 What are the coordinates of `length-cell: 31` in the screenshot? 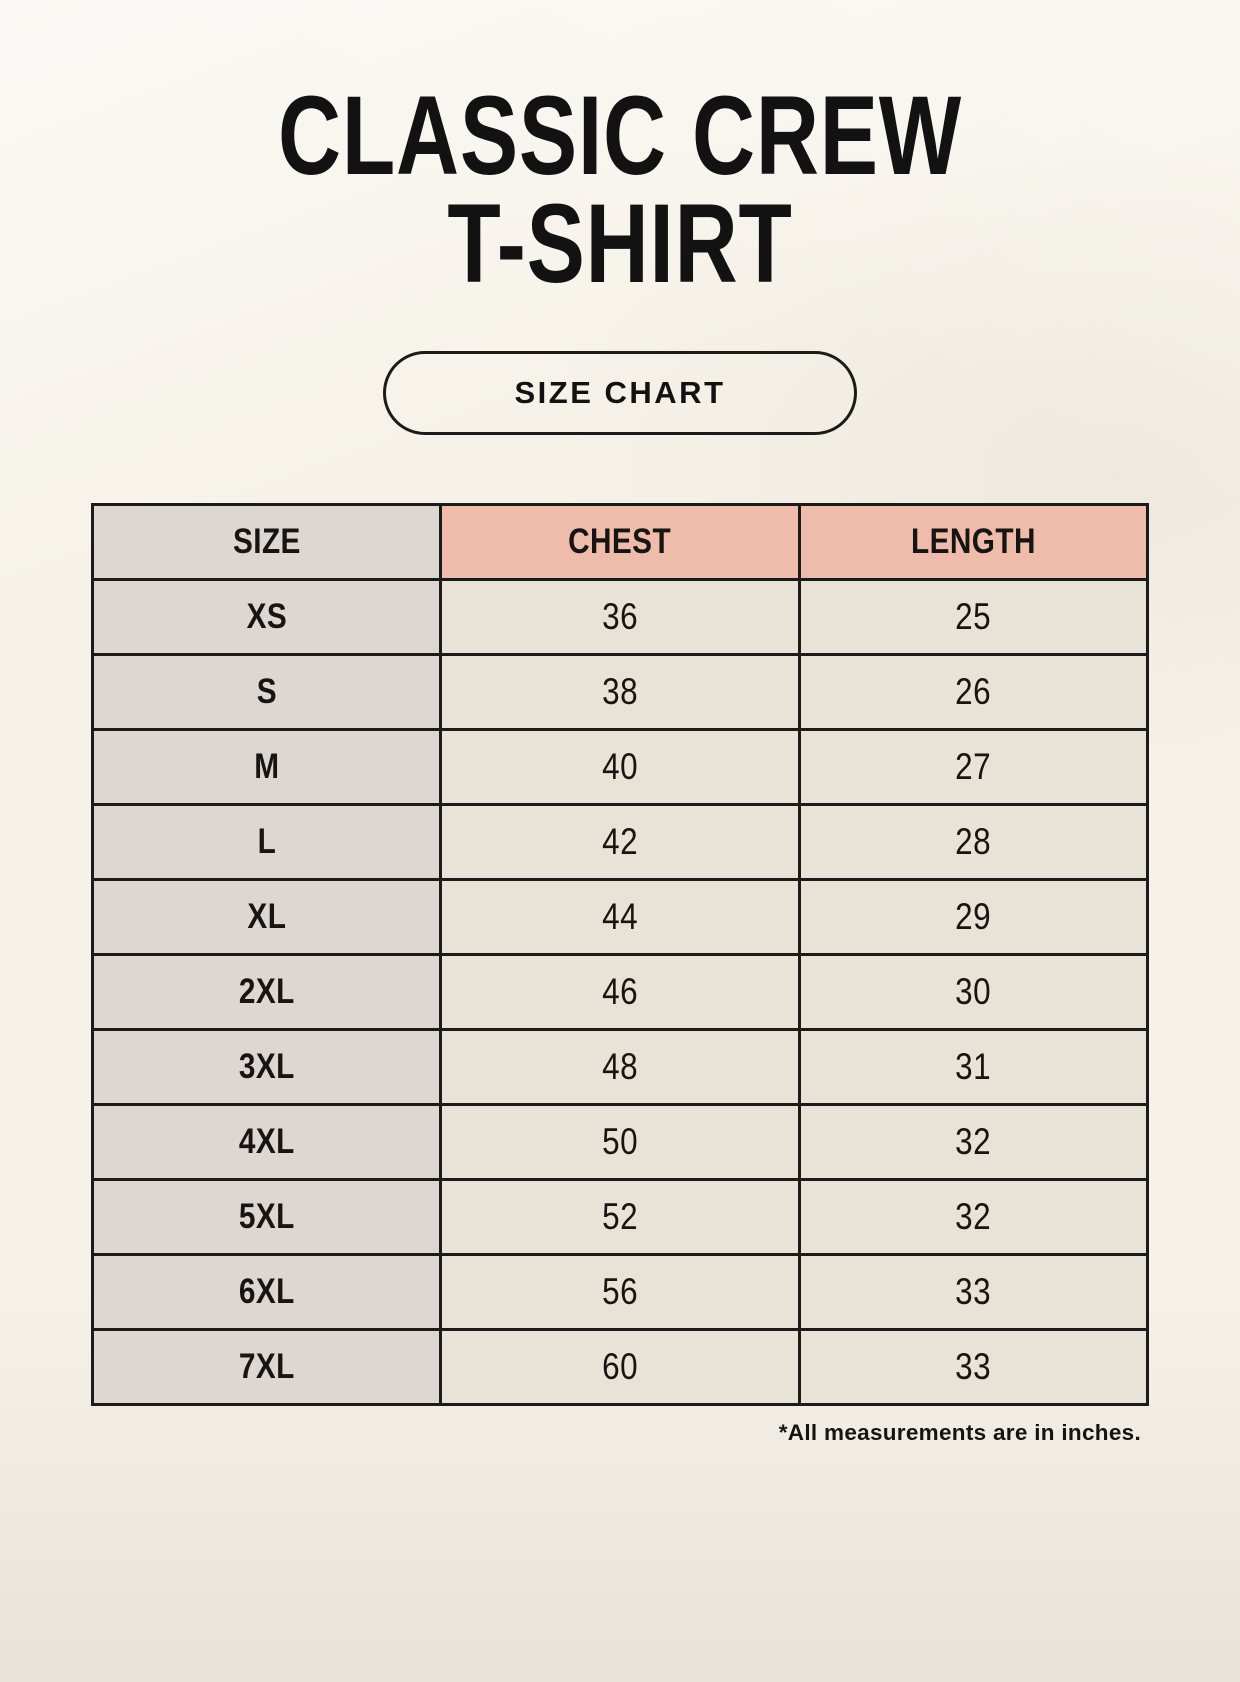 It's located at (973, 1067).